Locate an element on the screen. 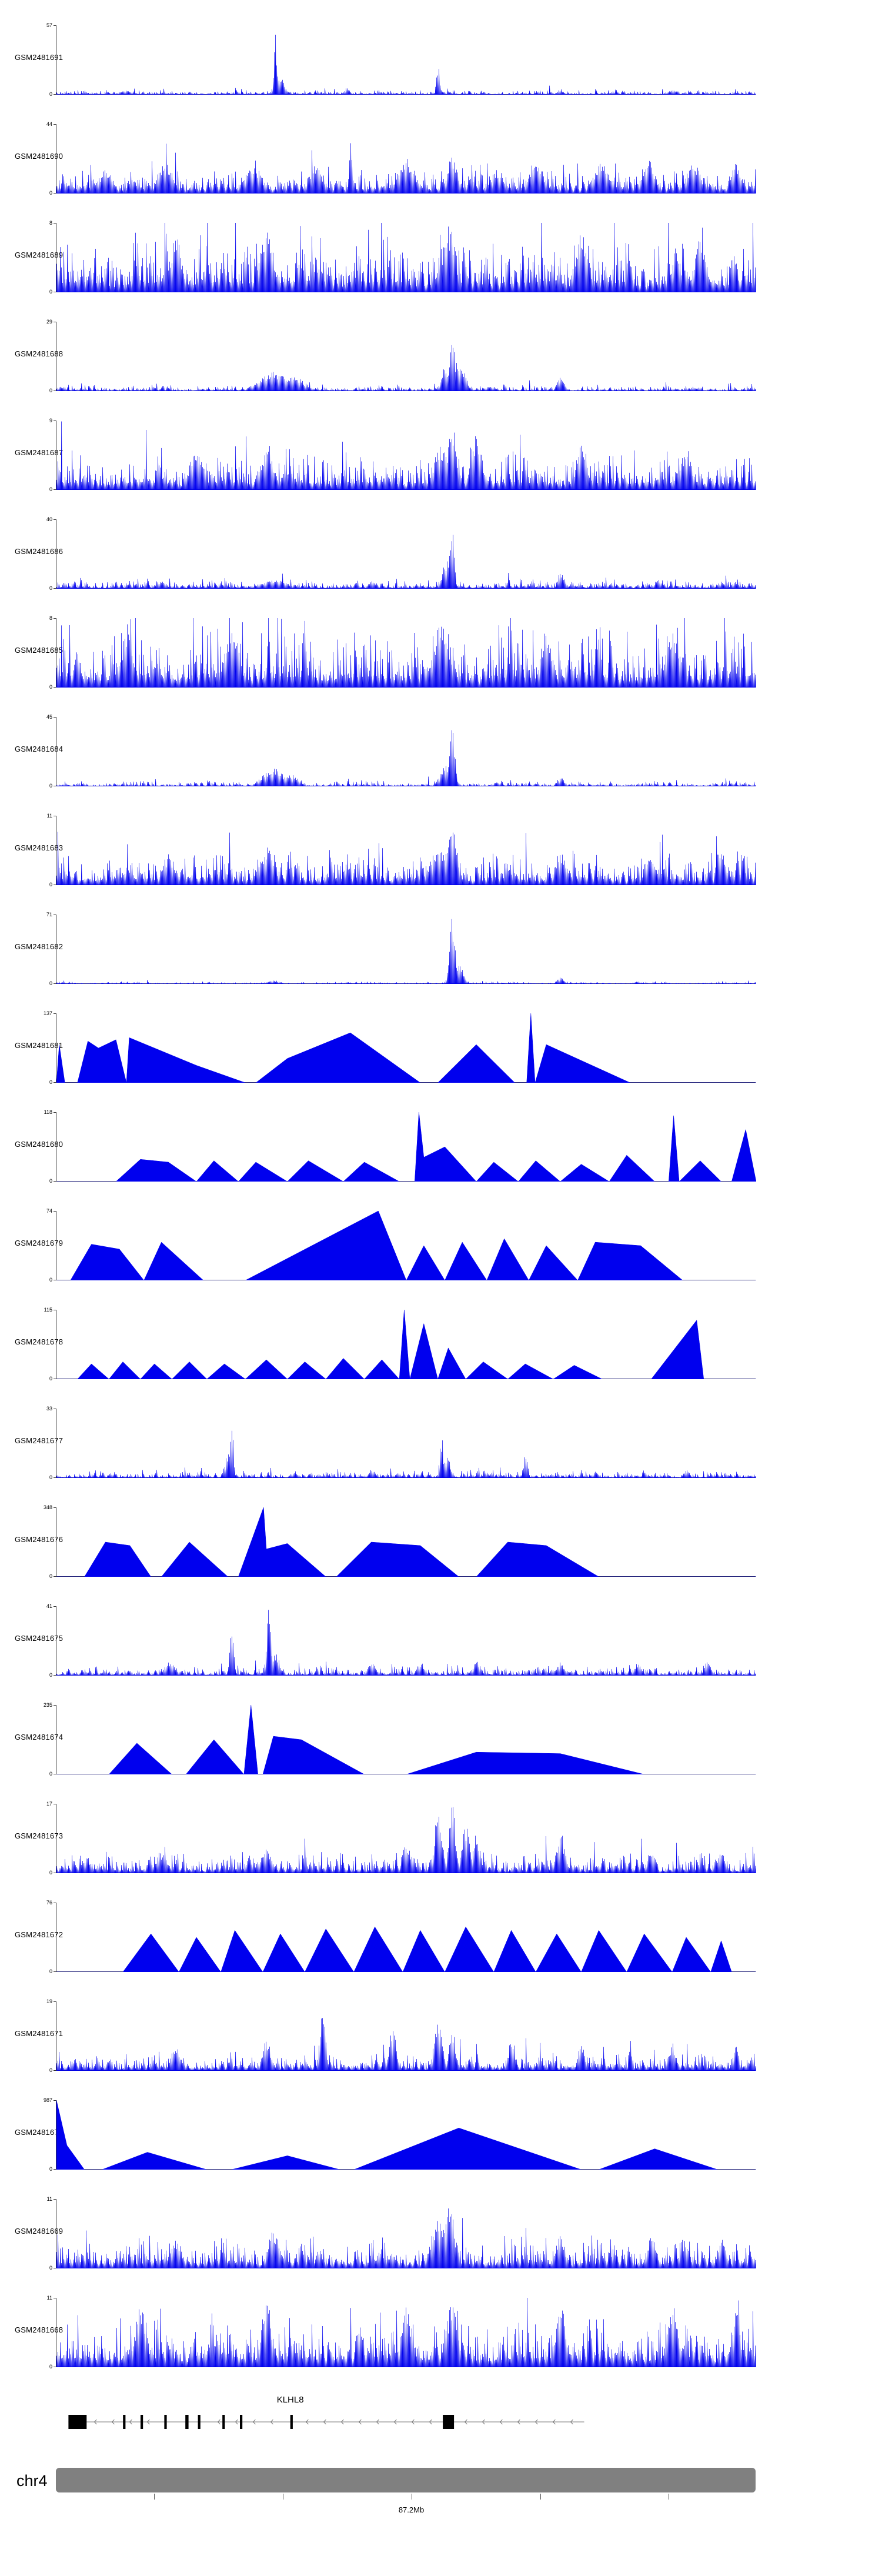  track-label: GSM2481684 is located at coordinates (39, 749).